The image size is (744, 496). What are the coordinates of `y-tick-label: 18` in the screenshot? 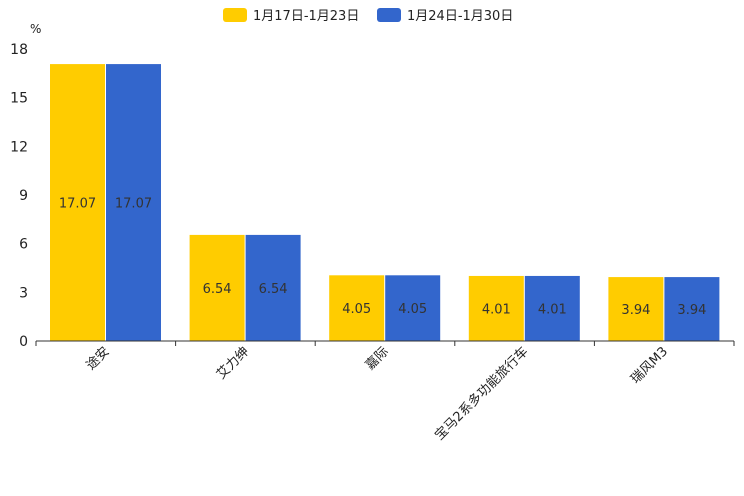 It's located at (19, 50).